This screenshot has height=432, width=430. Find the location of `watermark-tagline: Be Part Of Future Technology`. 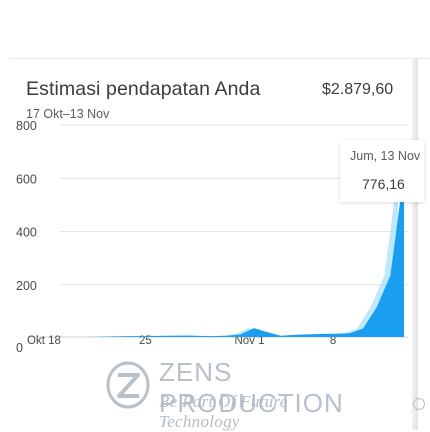

watermark-tagline: Be Part Of Future Technology is located at coordinates (223, 411).